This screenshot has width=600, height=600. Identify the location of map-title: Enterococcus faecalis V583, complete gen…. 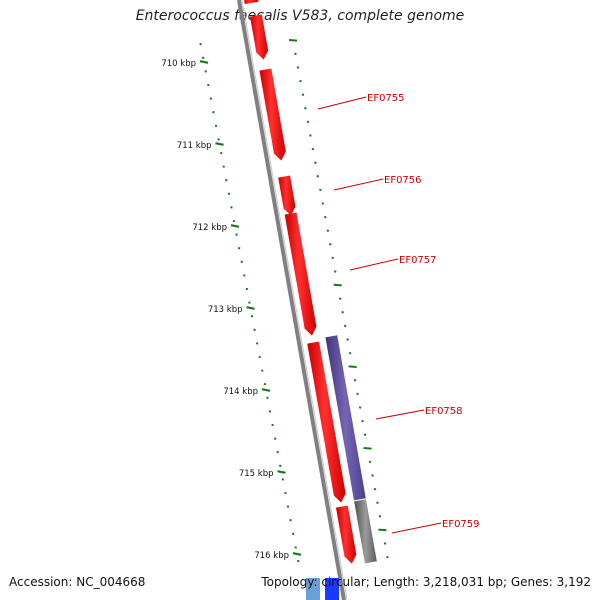
(300, 16).